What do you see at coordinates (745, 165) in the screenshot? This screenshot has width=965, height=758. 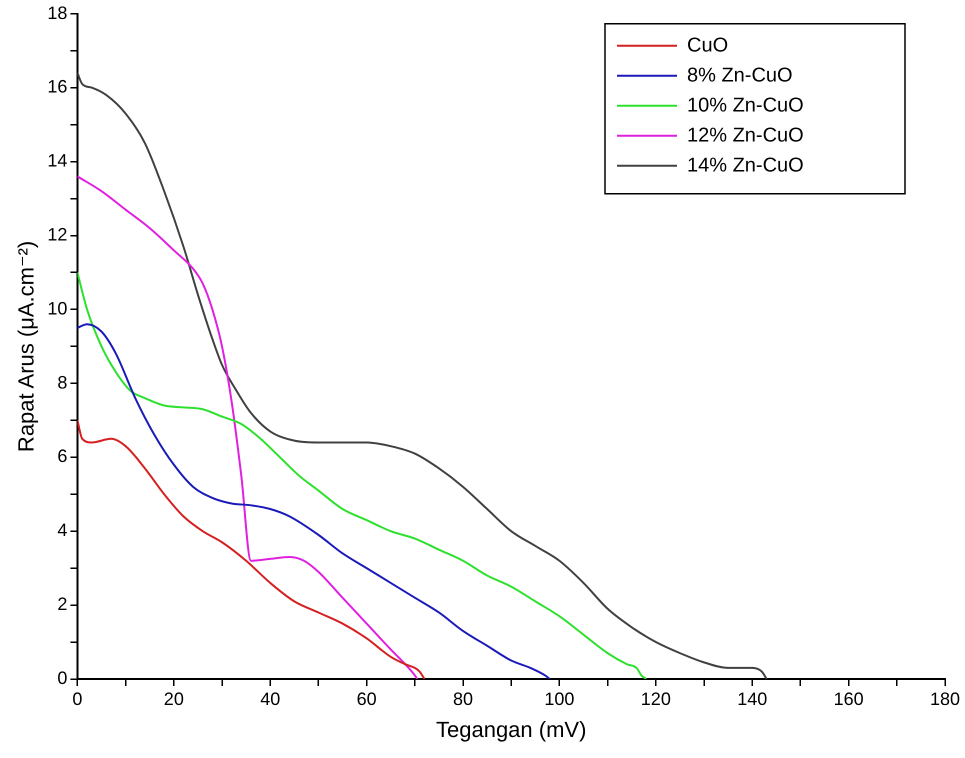 I see `legend-label: 14% Zn-CuO` at bounding box center [745, 165].